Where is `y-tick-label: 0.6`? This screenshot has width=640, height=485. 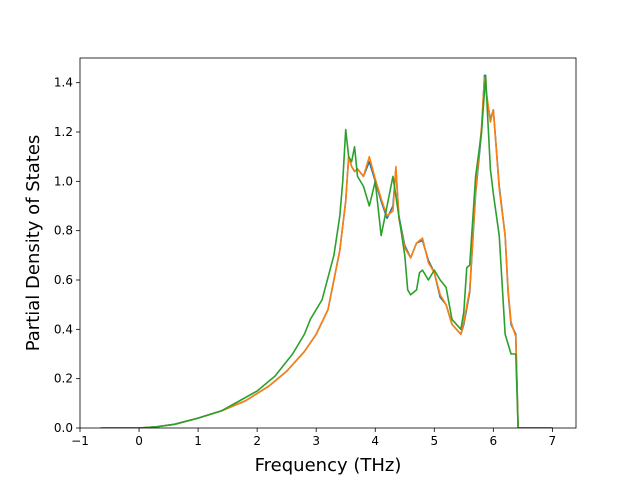
y-tick-label: 0.6 is located at coordinates (63, 280).